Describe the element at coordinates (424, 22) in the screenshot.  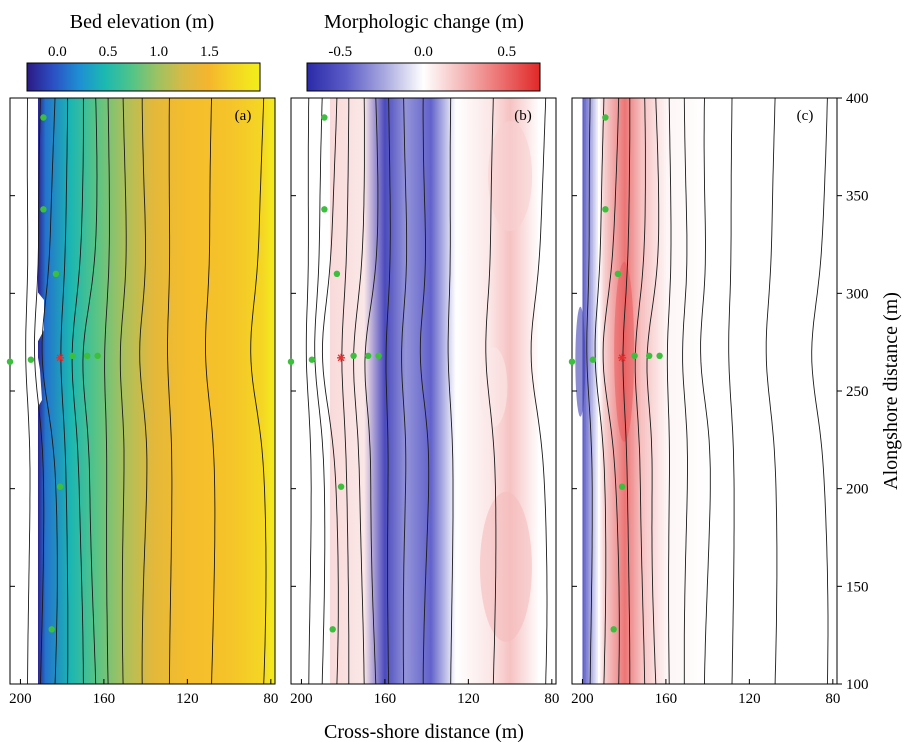
I see `colorbar-title-change: Morphologic change (m)` at that location.